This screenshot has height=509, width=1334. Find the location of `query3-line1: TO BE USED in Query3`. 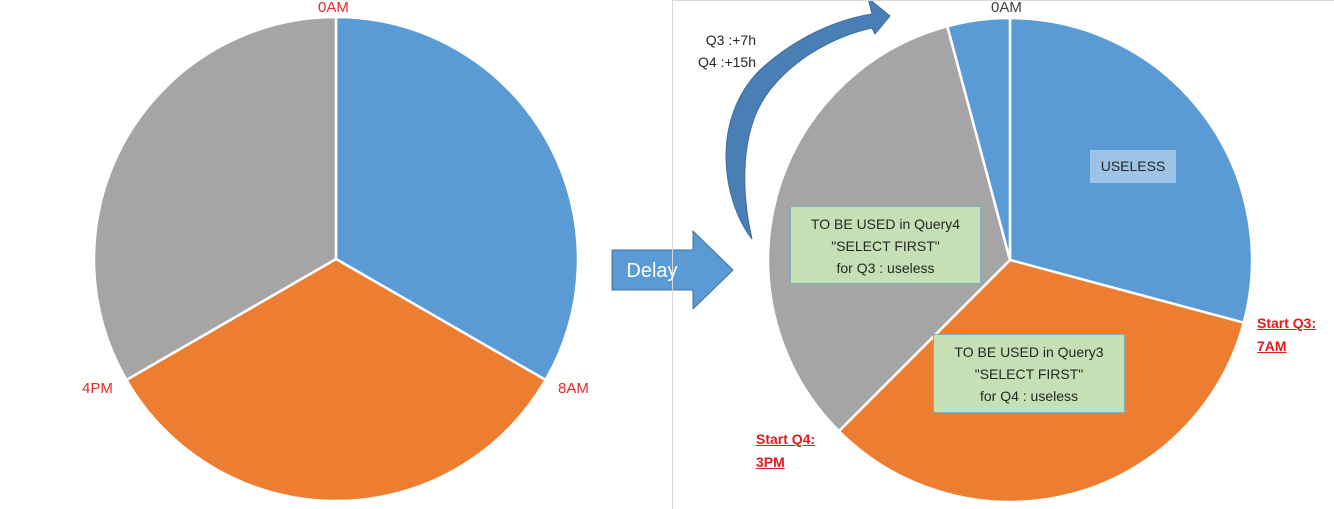

query3-line1: TO BE USED in Query3 is located at coordinates (1029, 352).